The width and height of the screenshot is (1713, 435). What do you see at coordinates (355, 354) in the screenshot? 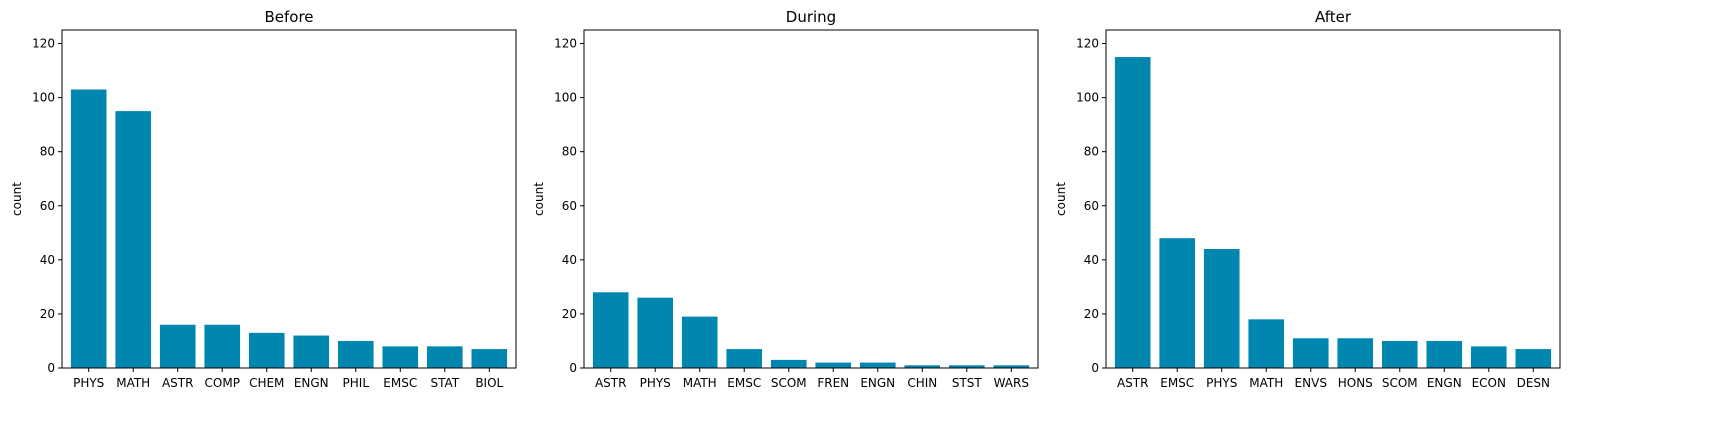
I see `bar-phil` at bounding box center [355, 354].